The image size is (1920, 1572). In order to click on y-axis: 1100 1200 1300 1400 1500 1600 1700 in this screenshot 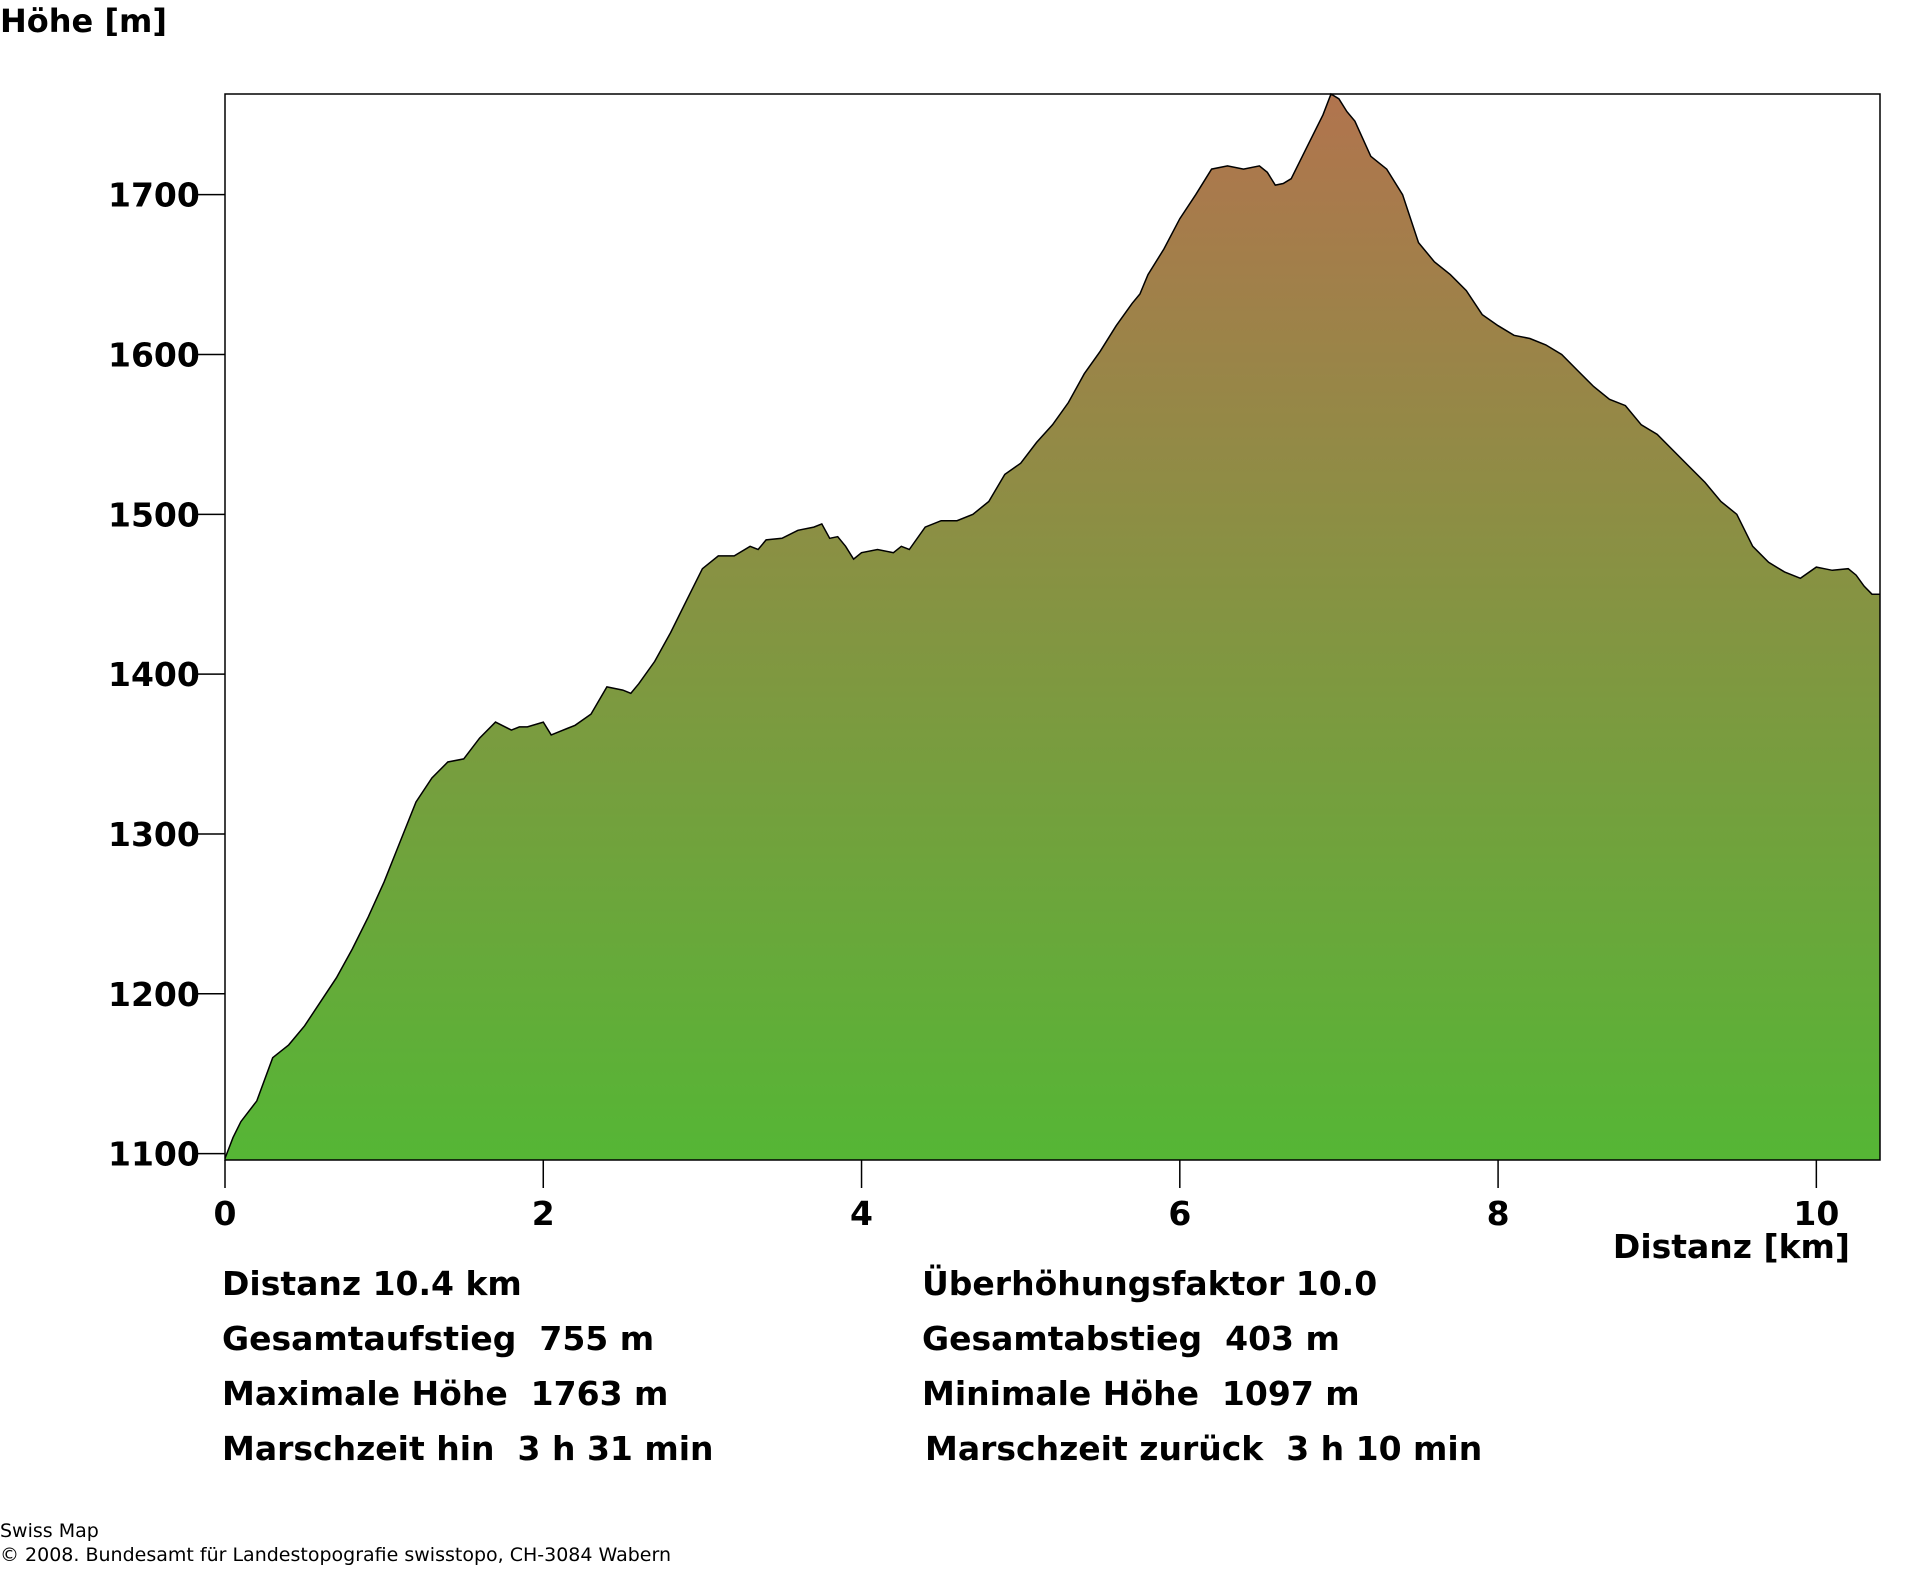, I will do `click(166, 675)`.